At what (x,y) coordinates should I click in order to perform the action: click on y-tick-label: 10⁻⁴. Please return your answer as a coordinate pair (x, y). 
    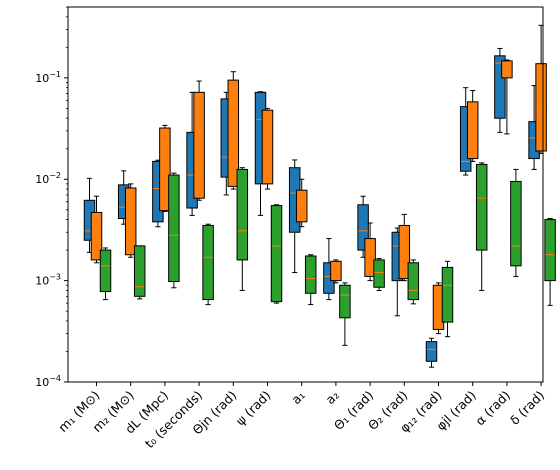
    Looking at the image, I should click on (48, 381).